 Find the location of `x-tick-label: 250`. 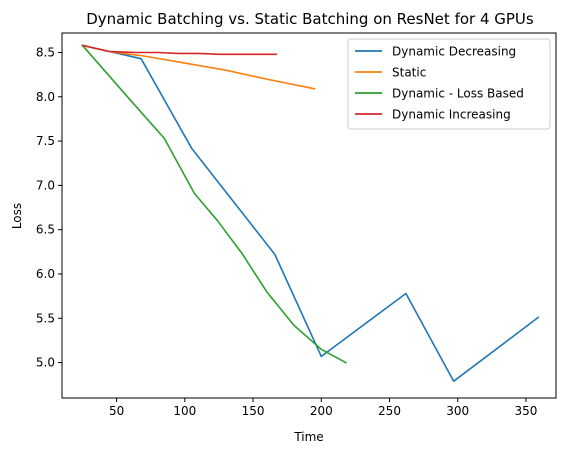

x-tick-label: 250 is located at coordinates (389, 411).